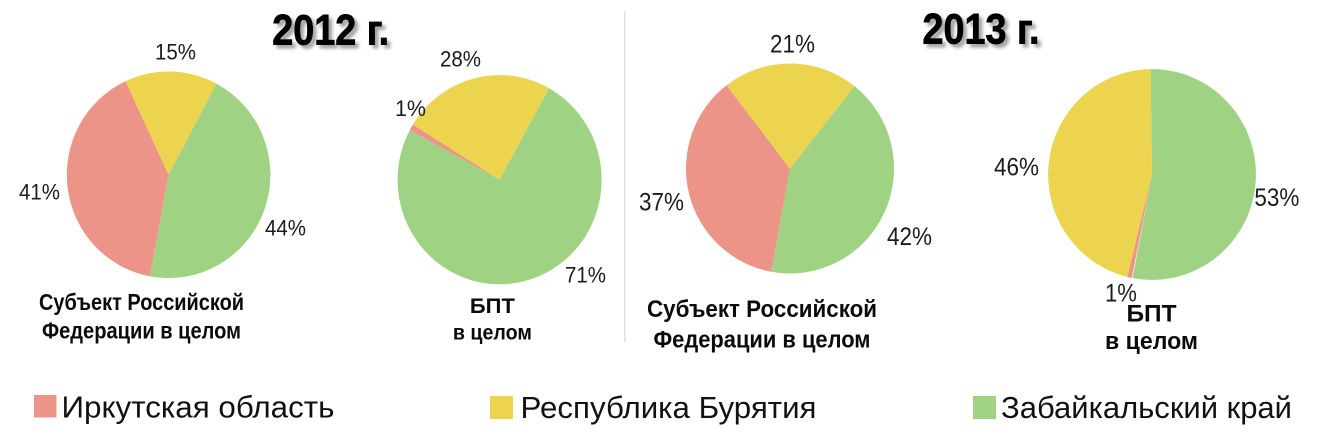  What do you see at coordinates (792, 44) in the screenshot?
I see `svg-text: 21%` at bounding box center [792, 44].